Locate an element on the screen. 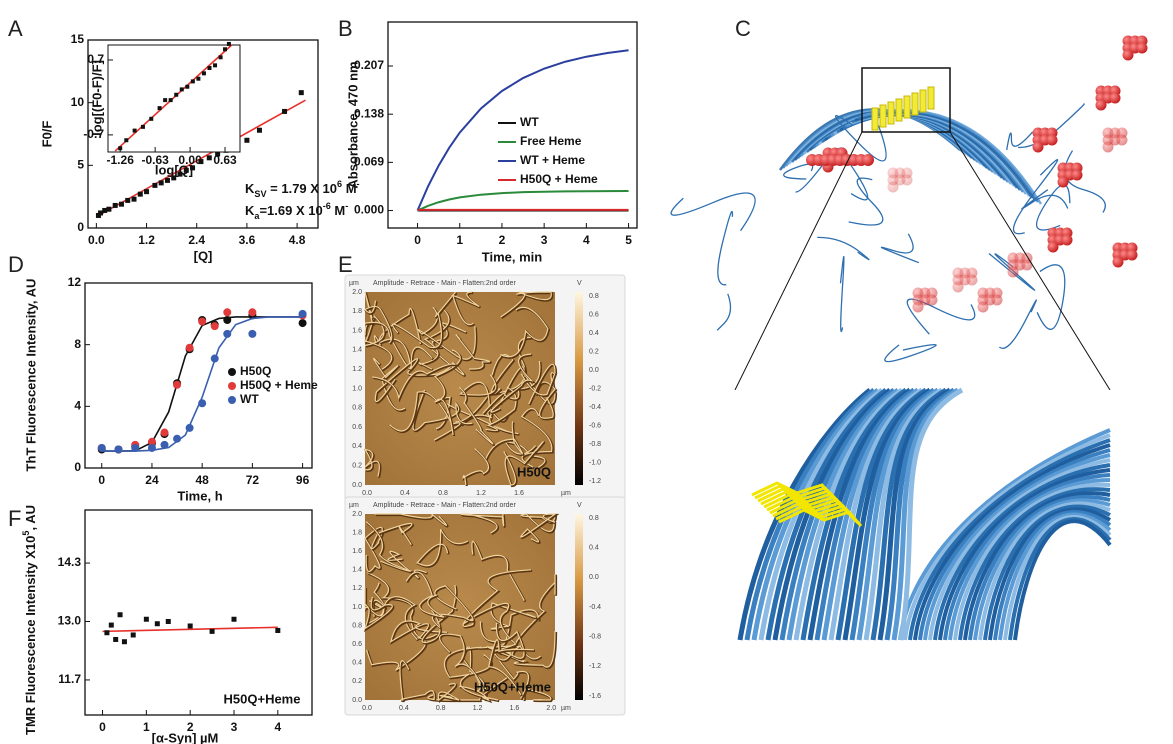 Image resolution: width=1173 pixels, height=744 pixels. x-axis-label: Time, min is located at coordinates (512, 256).